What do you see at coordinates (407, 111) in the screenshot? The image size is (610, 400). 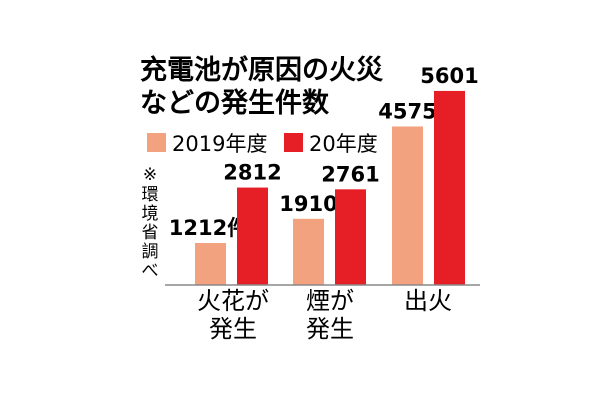 I see `value-label-2019-2: 4575` at bounding box center [407, 111].